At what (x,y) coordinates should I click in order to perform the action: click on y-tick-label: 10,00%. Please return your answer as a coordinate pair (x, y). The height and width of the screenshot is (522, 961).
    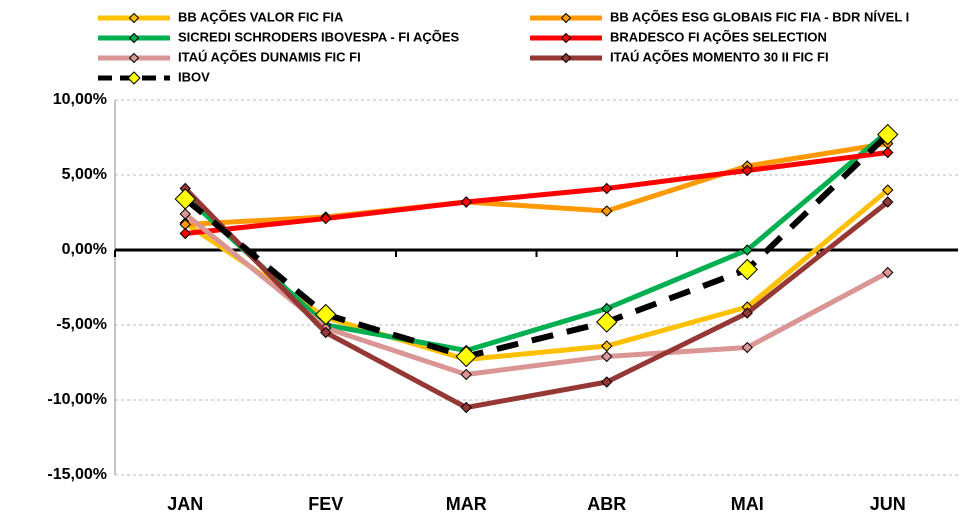
    Looking at the image, I should click on (80, 99).